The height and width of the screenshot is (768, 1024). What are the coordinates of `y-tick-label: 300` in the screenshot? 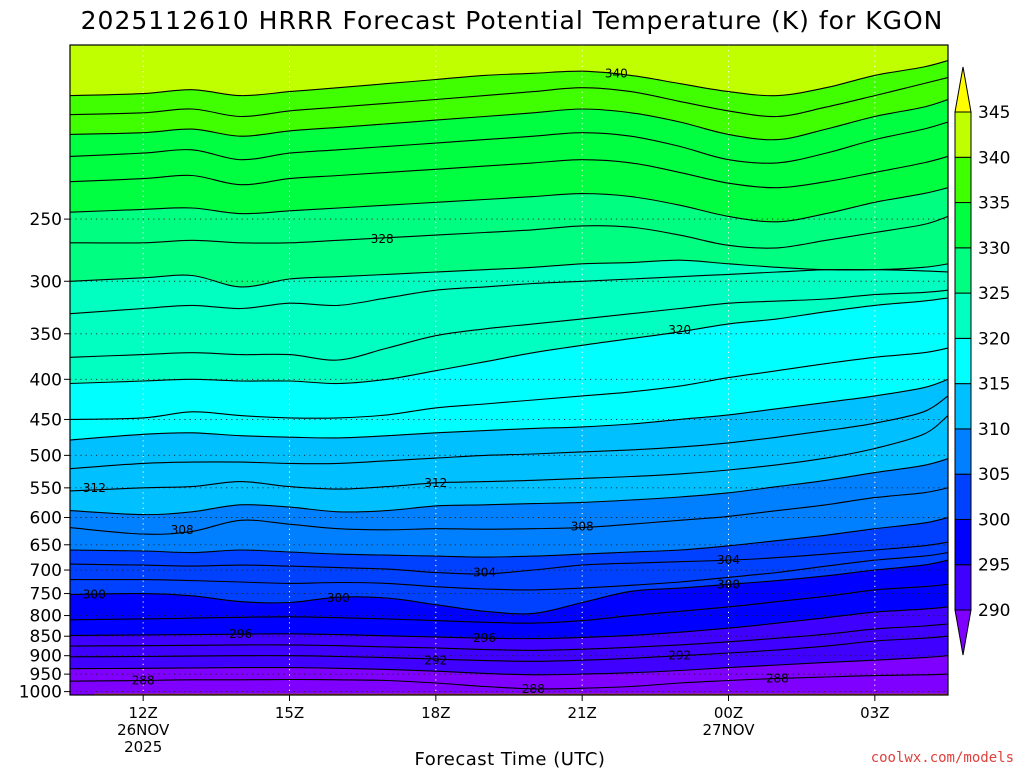 It's located at (46, 282).